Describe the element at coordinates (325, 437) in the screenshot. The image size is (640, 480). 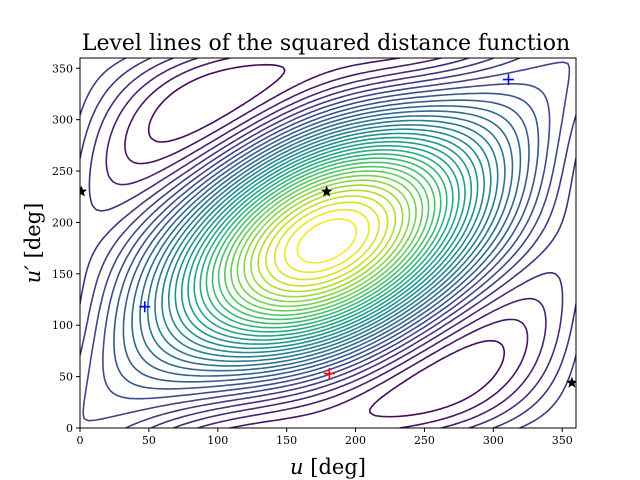
I see `x-axis-ticks: 0 50 100 150 200 250 300 350` at that location.